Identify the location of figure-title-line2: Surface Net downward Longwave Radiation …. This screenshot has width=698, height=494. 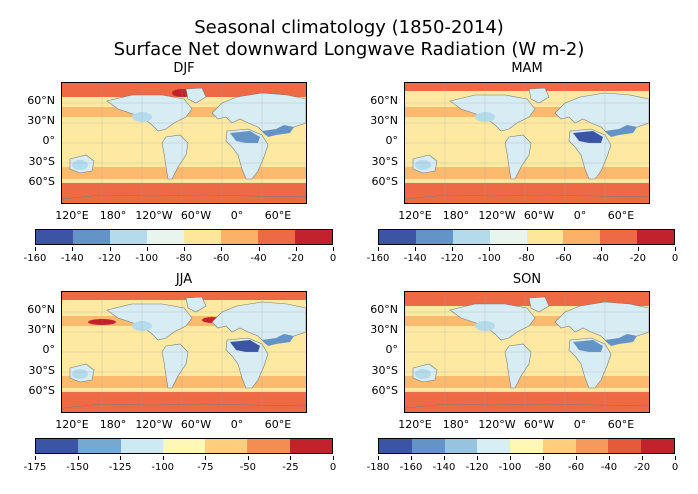
(349, 49).